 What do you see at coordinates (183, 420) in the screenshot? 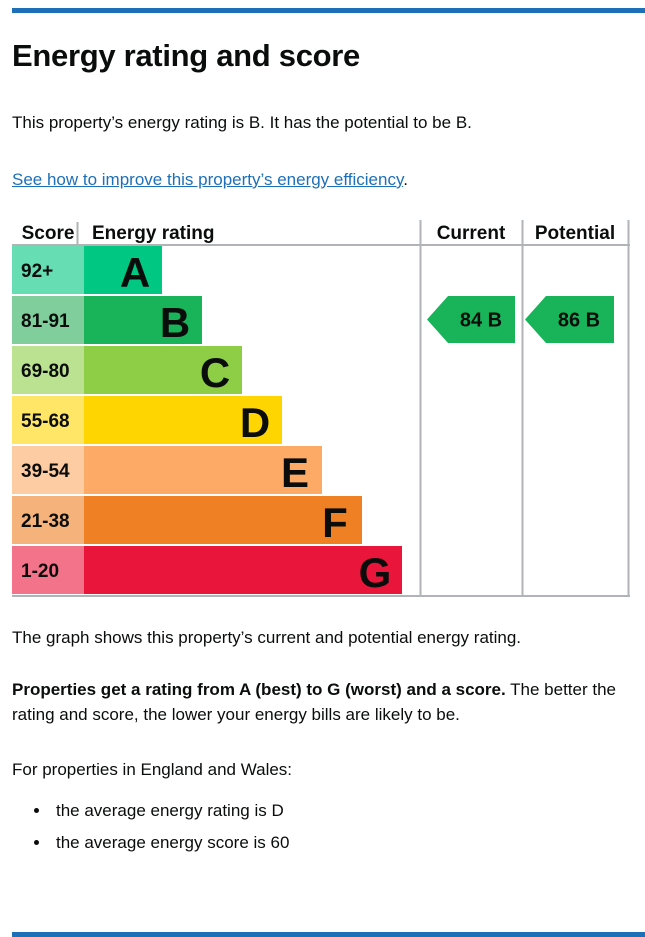
I see `rating-bar-d` at bounding box center [183, 420].